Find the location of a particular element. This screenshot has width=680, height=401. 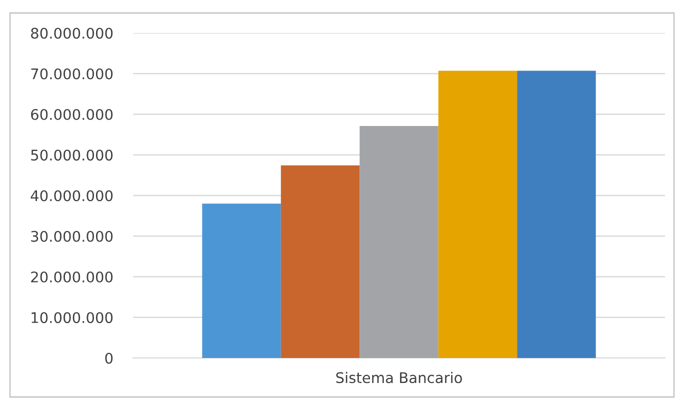

y-tick-label: 30.000.000 is located at coordinates (72, 236).